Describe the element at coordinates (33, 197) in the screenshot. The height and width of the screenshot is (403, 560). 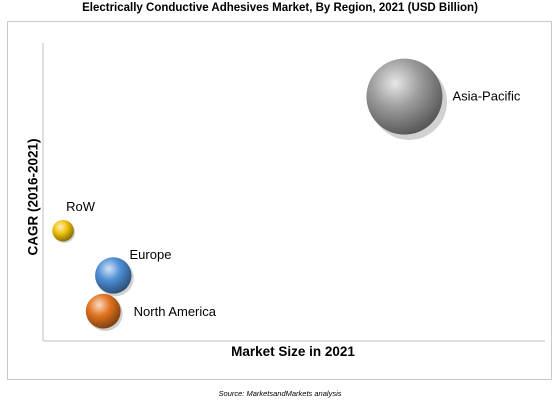
I see `y-axis-label: CAGR (2016-2021)` at that location.